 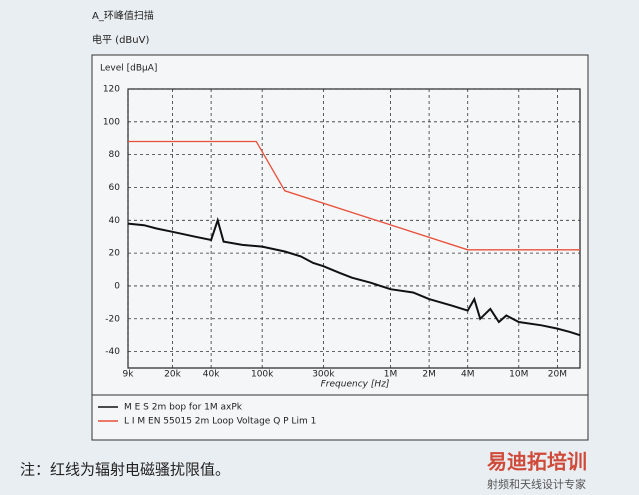 What do you see at coordinates (537, 462) in the screenshot?
I see `watermark: 易迪拓培训` at bounding box center [537, 462].